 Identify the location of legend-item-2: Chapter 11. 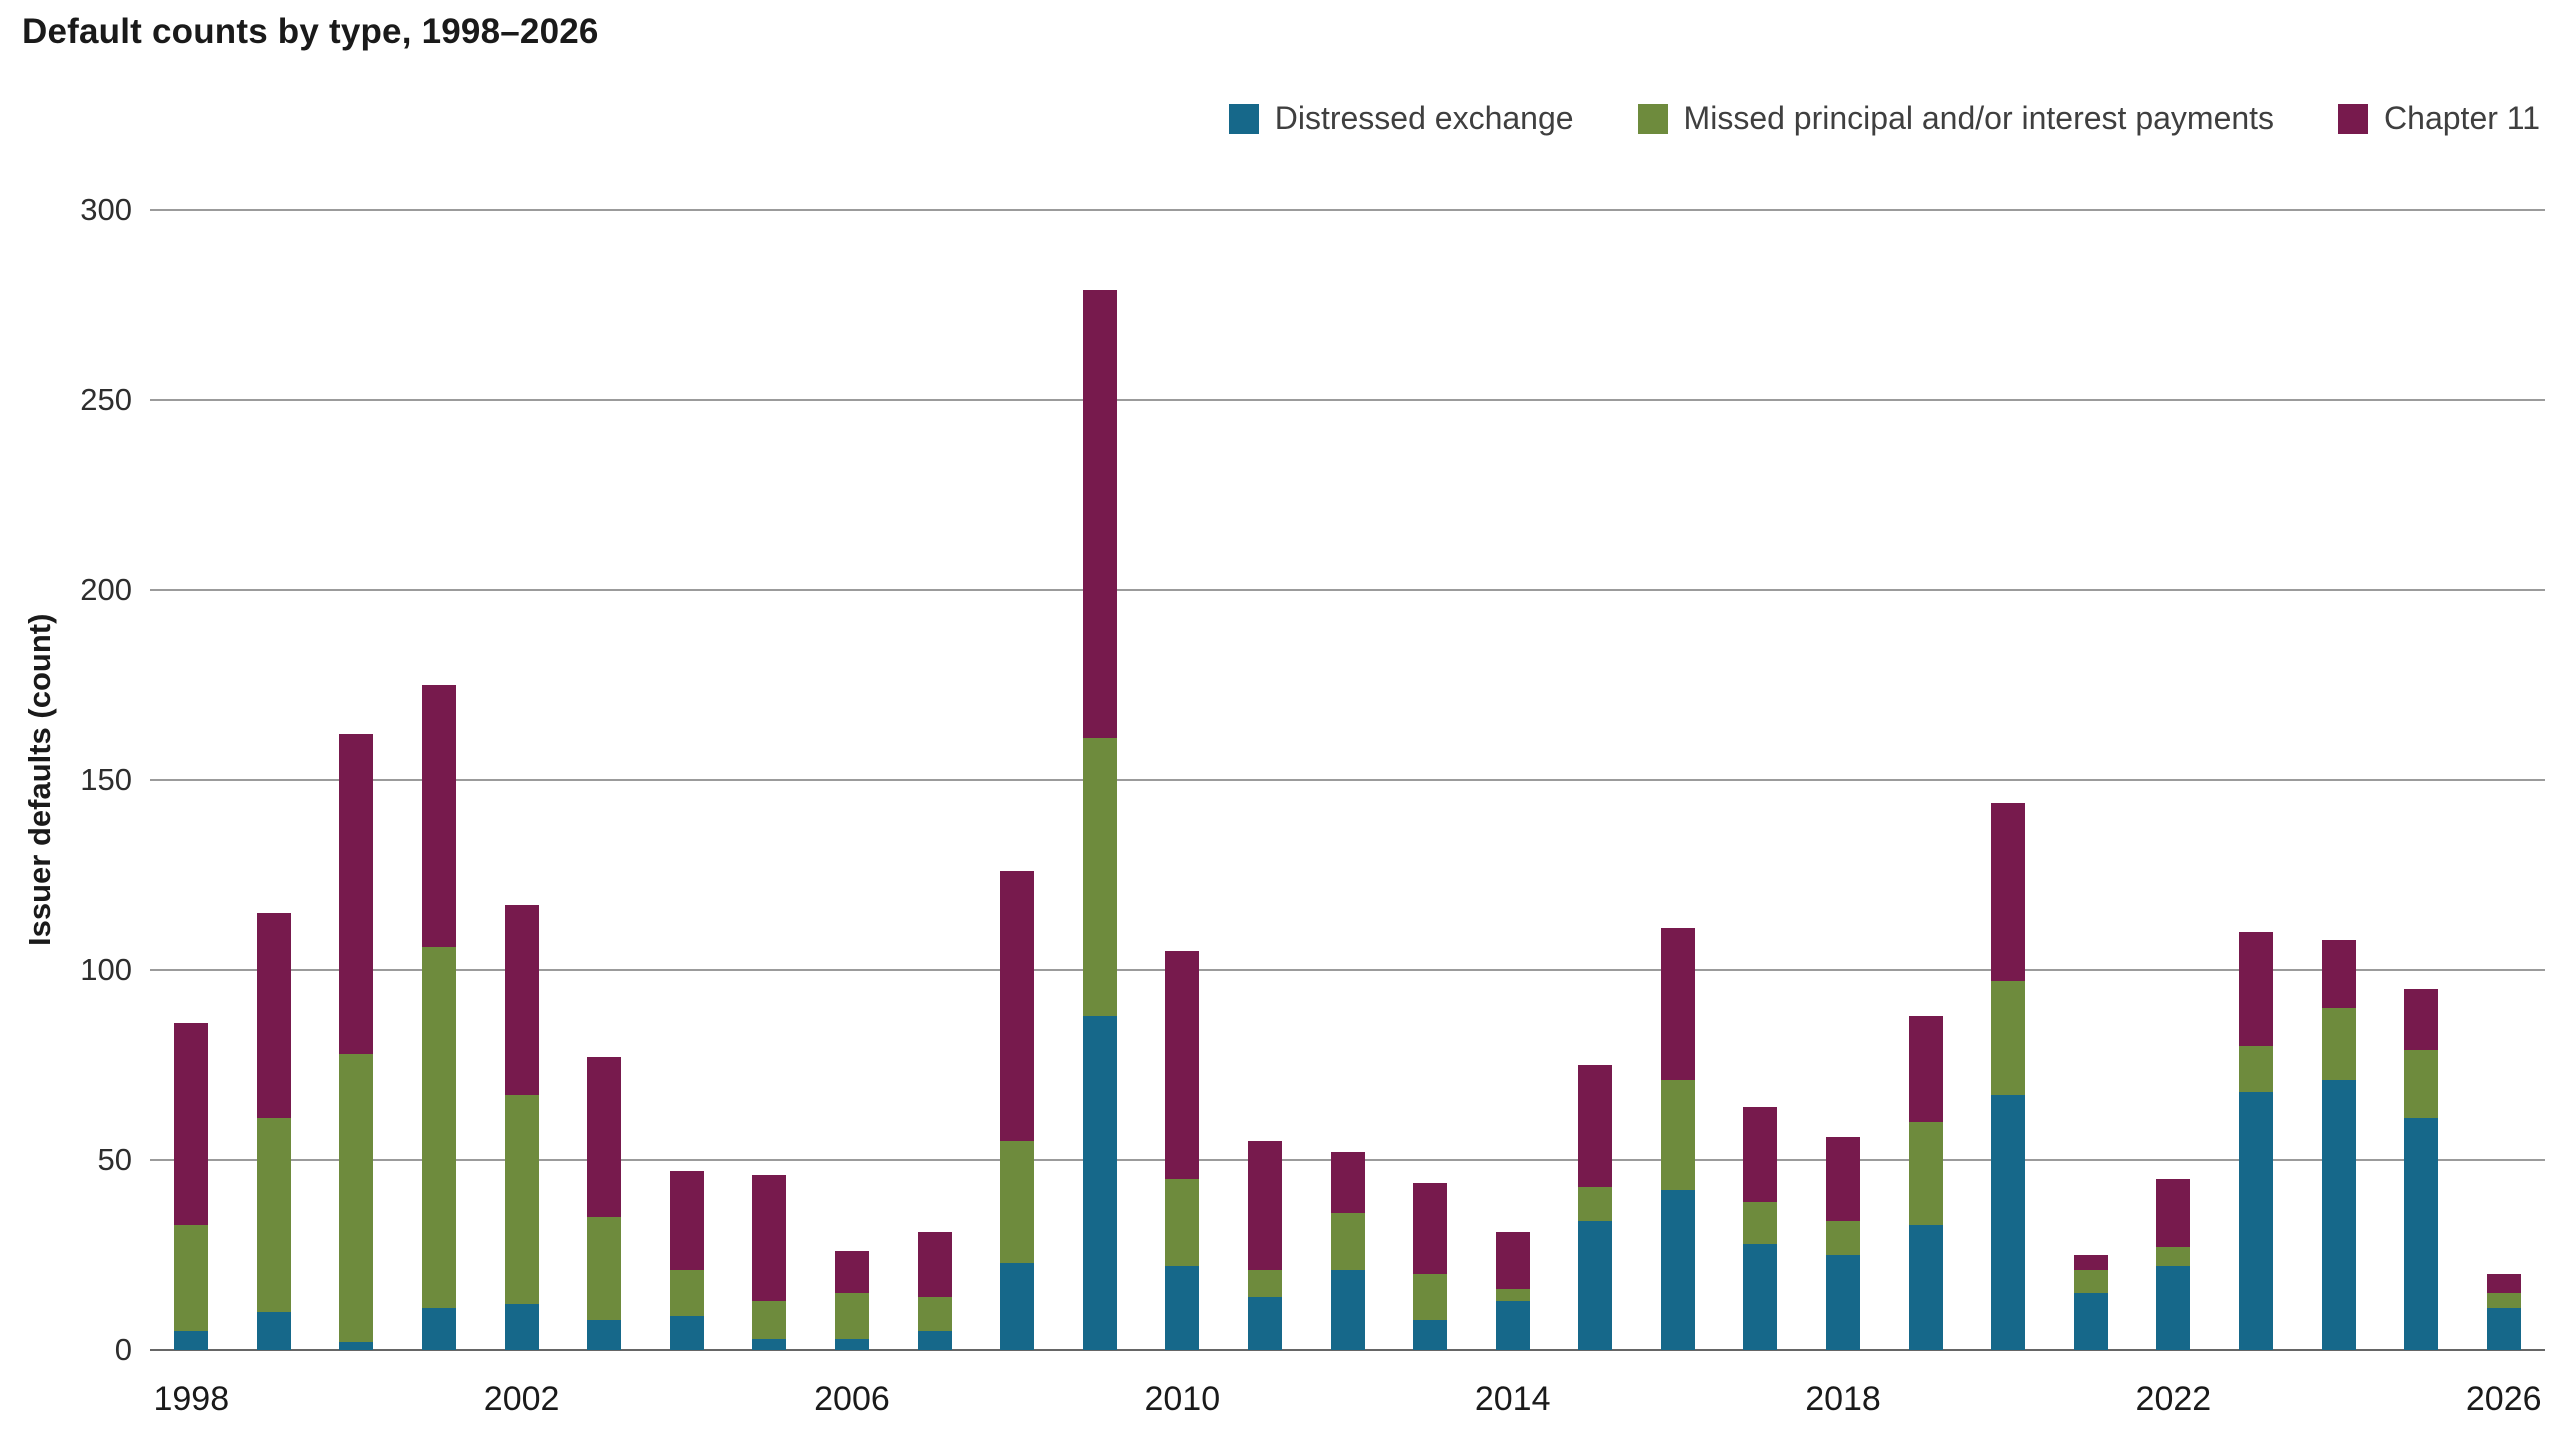
(2439, 118).